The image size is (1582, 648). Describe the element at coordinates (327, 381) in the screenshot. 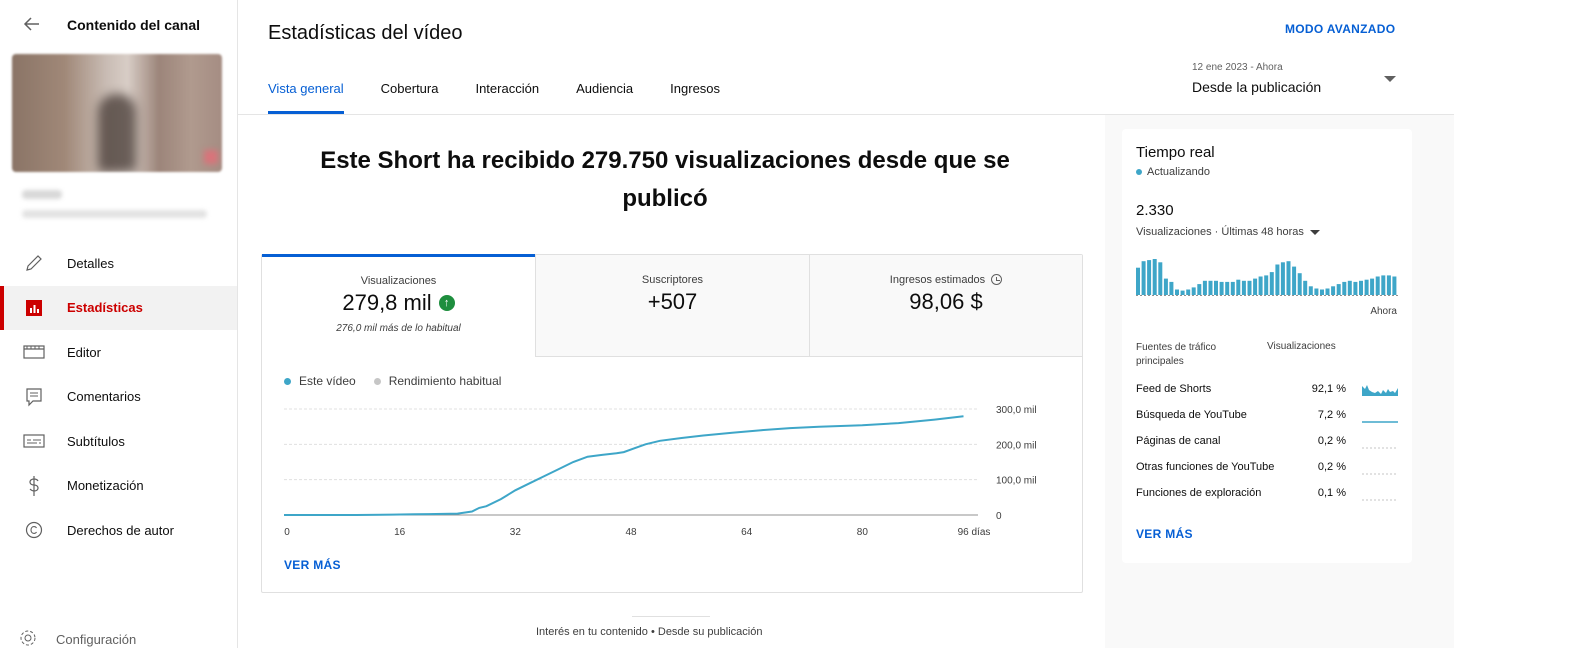

I see `legend-label: Este vídeo` at that location.